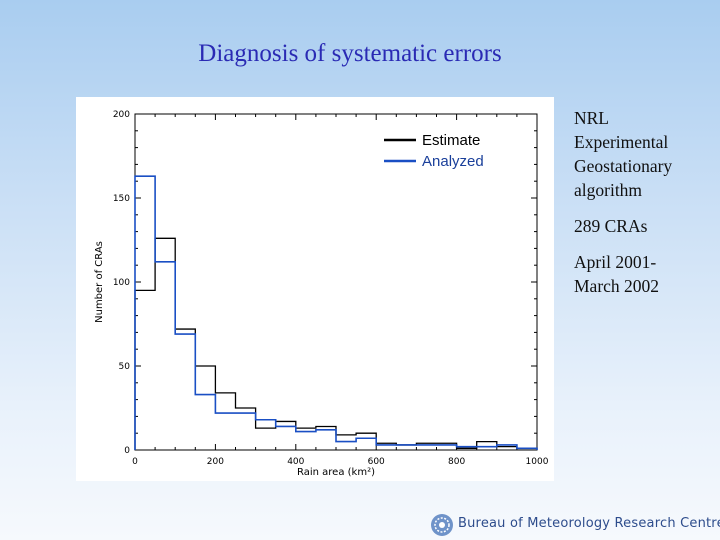 The height and width of the screenshot is (540, 720). What do you see at coordinates (451, 140) in the screenshot?
I see `legend-label-estimate: Estimate` at bounding box center [451, 140].